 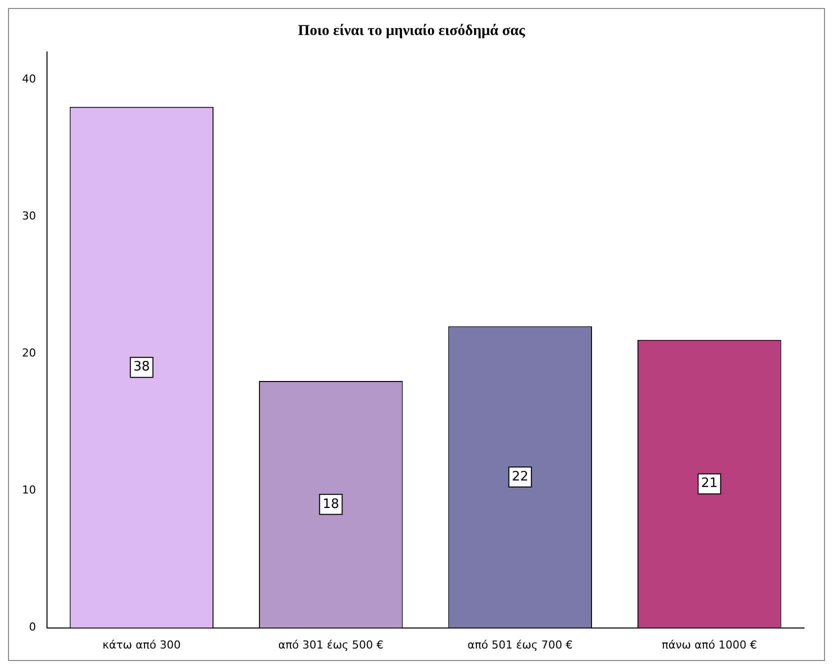 I want to click on y-tick-label: 0, so click(x=32, y=627).